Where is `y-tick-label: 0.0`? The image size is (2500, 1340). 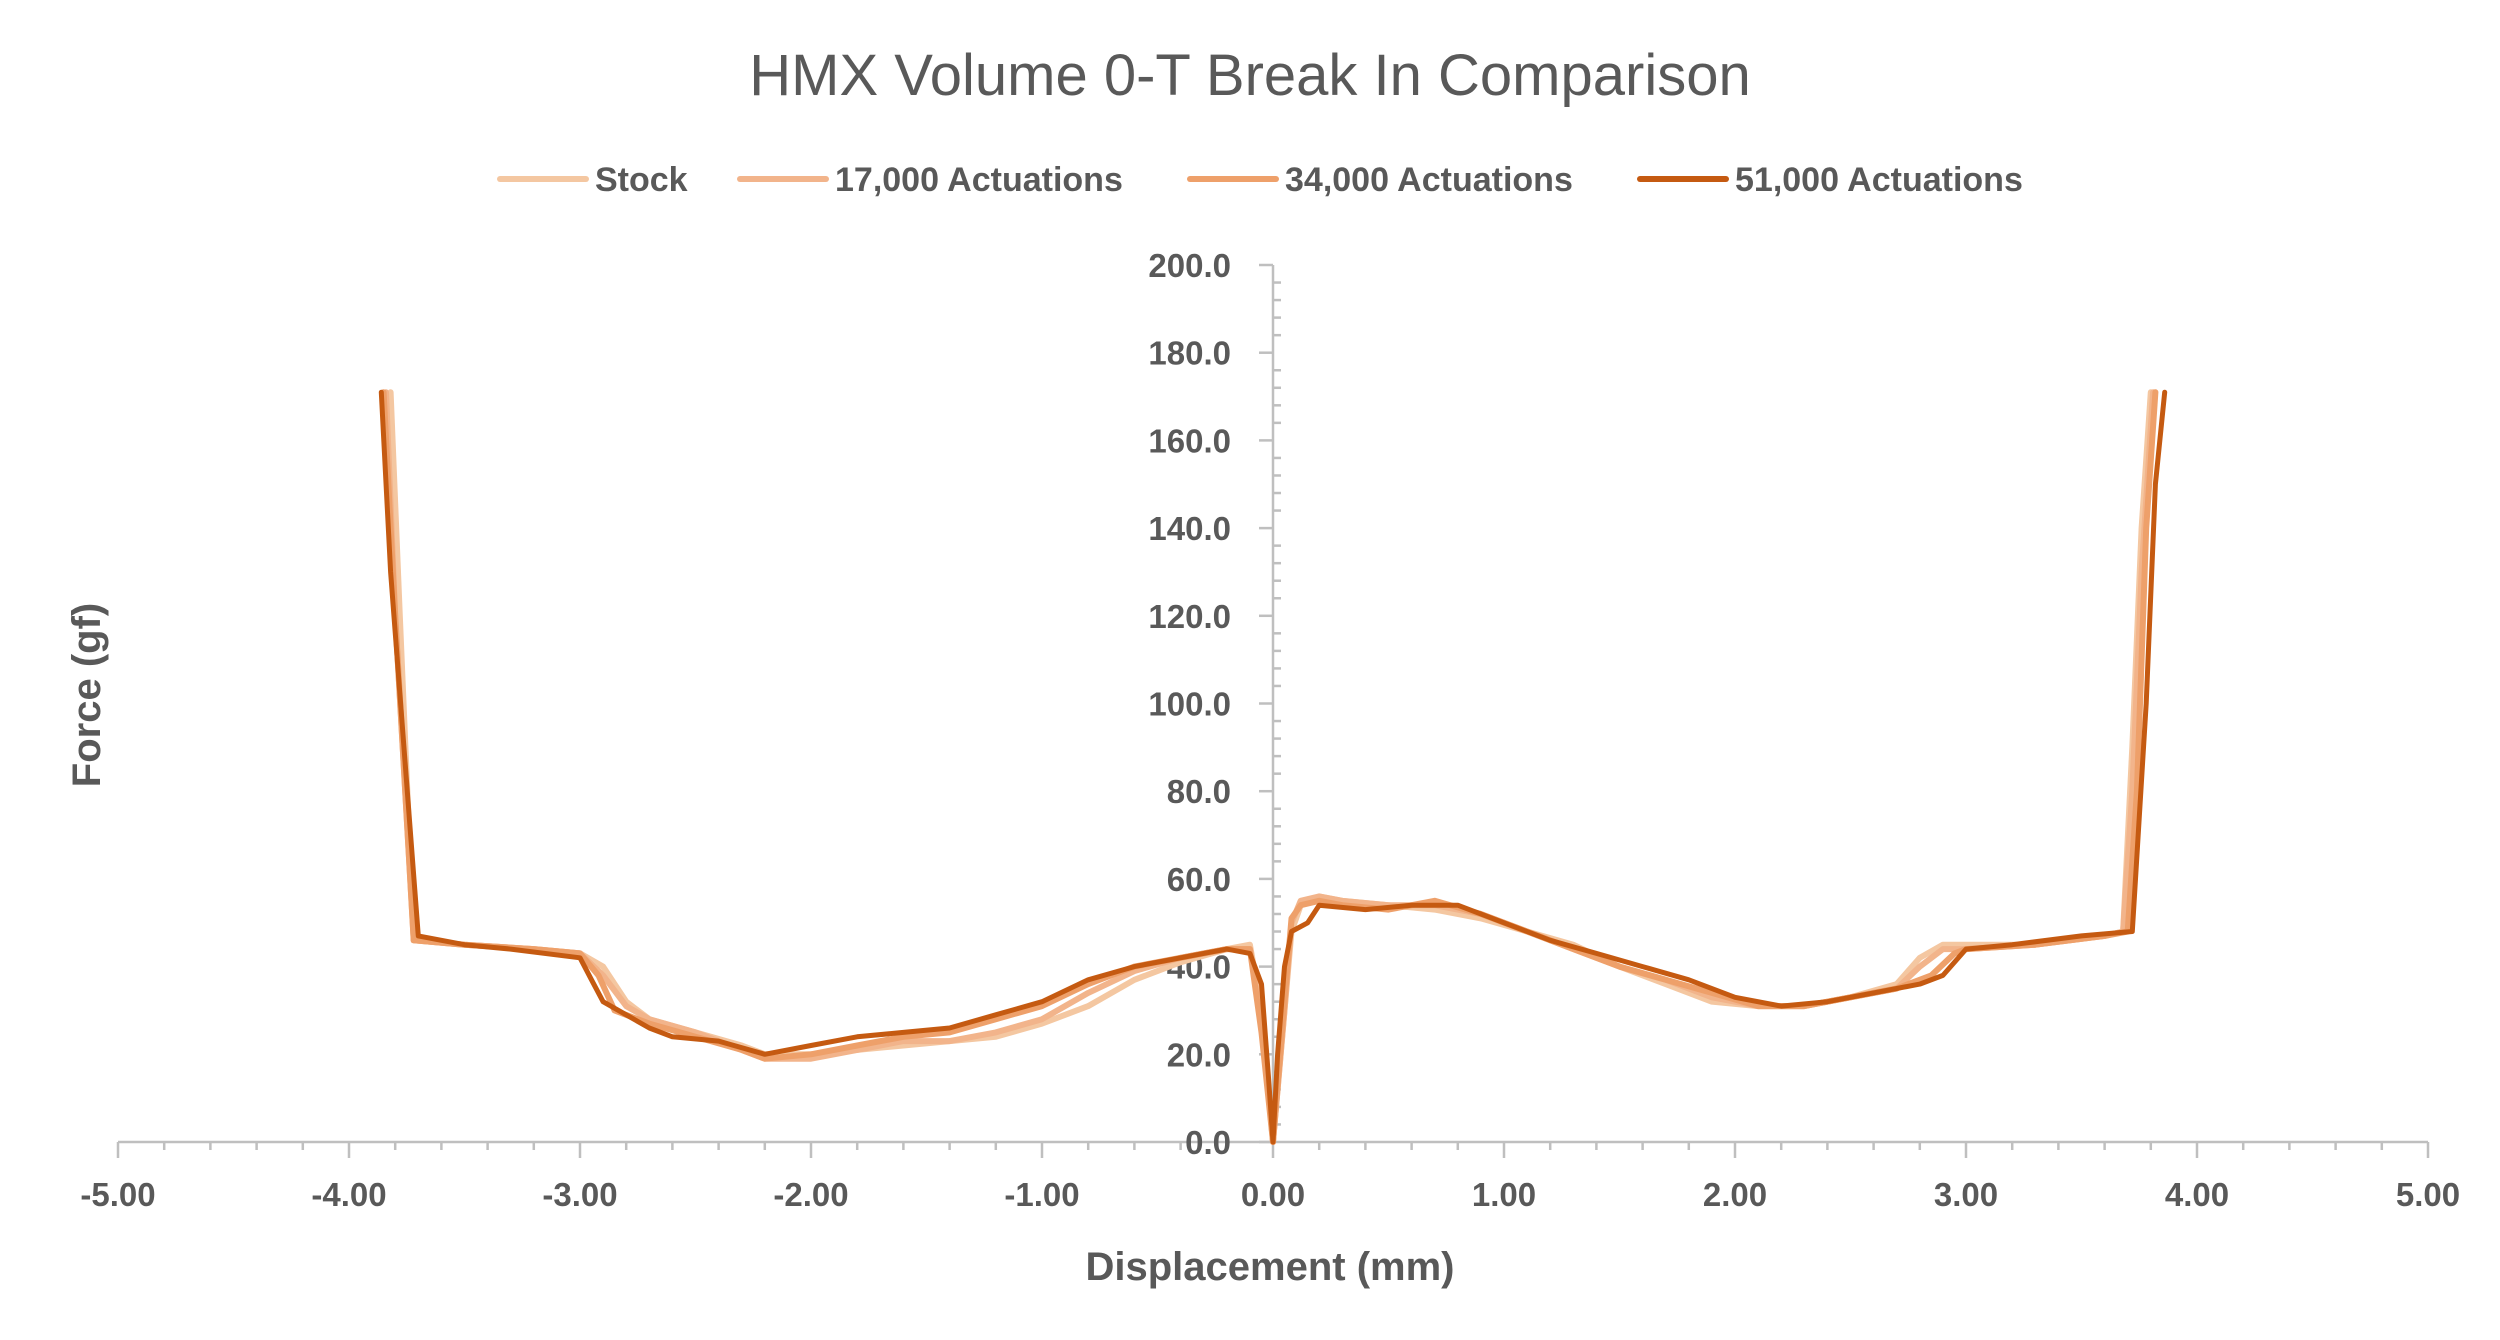 y-tick-label: 0.0 is located at coordinates (1208, 1142).